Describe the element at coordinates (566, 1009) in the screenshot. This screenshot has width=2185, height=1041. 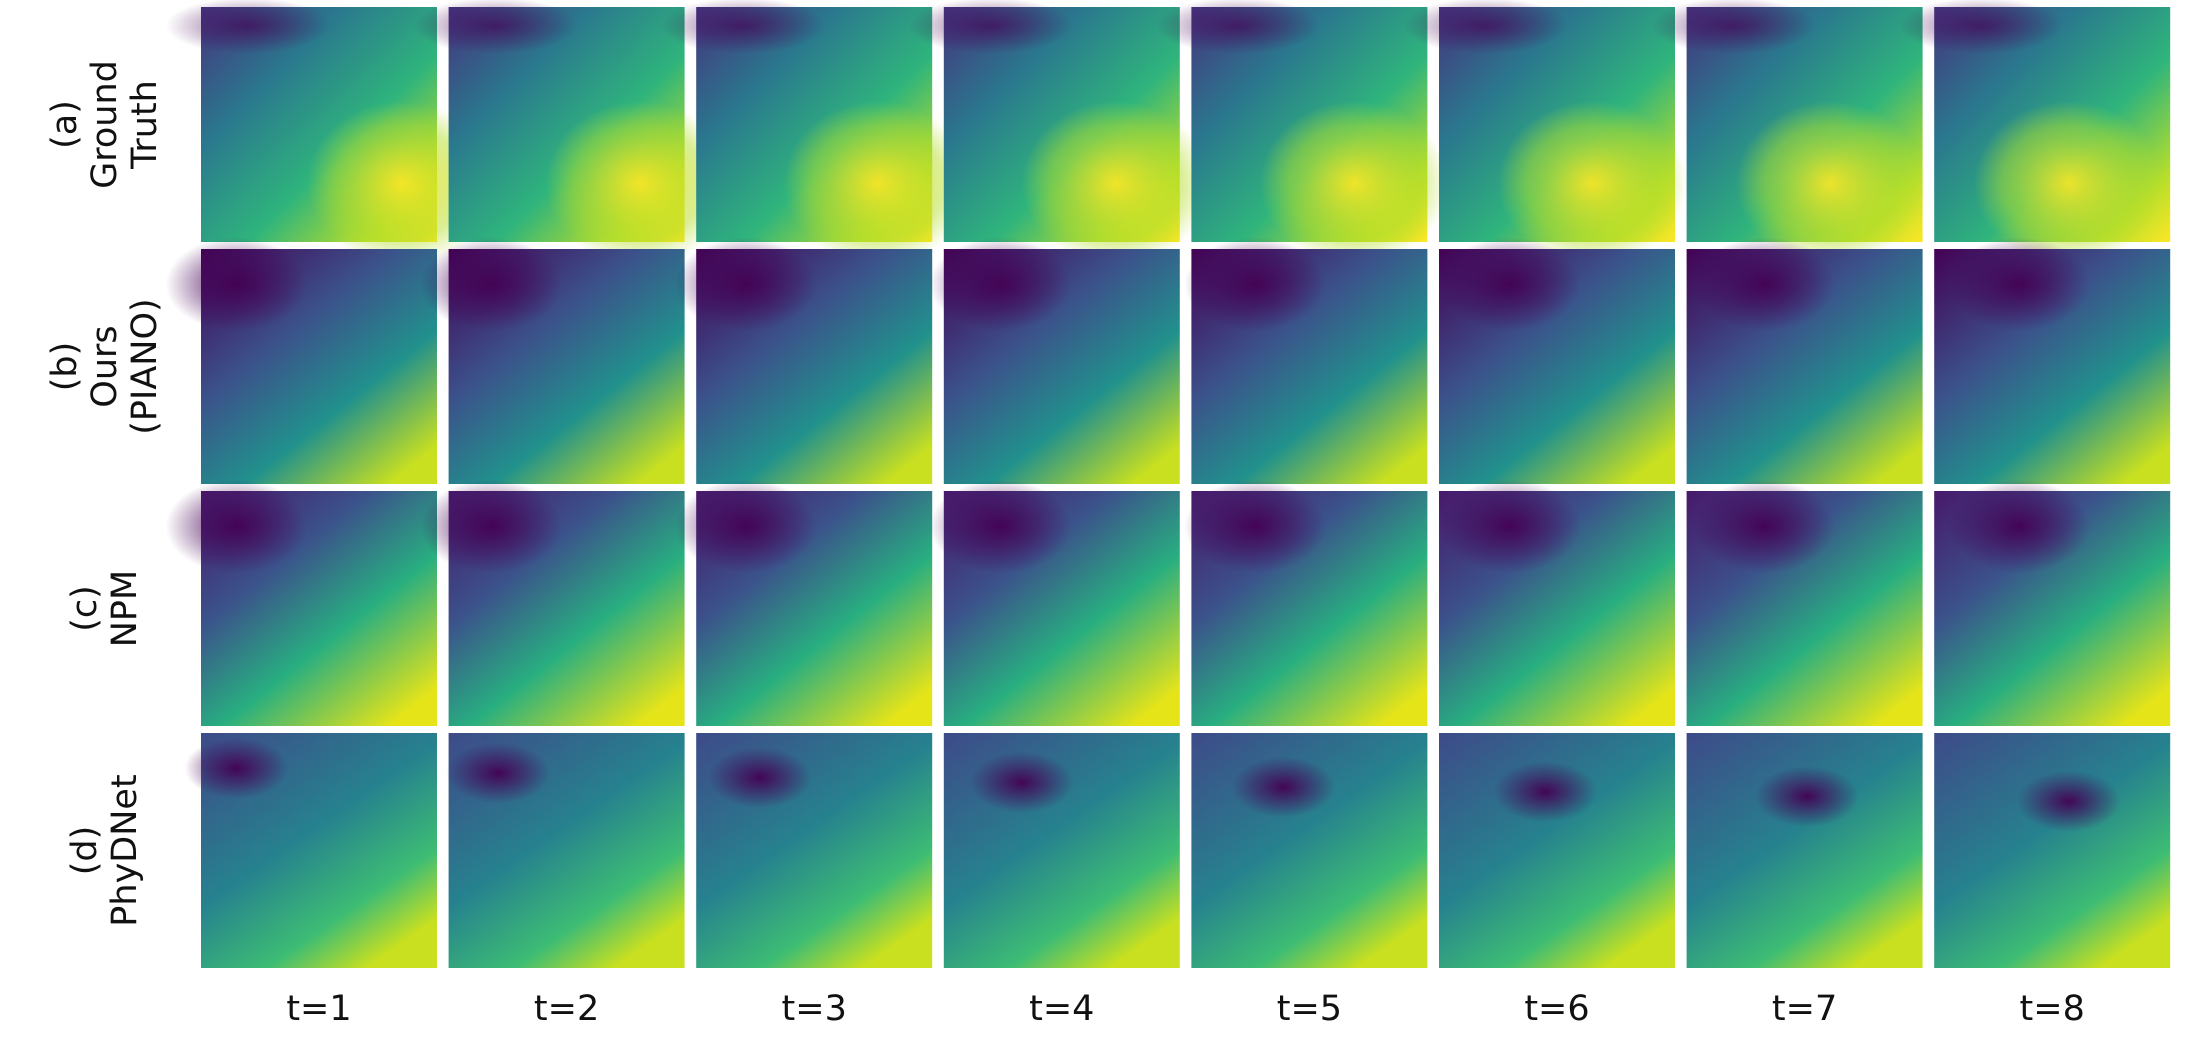
I see `column-label: t=2` at that location.